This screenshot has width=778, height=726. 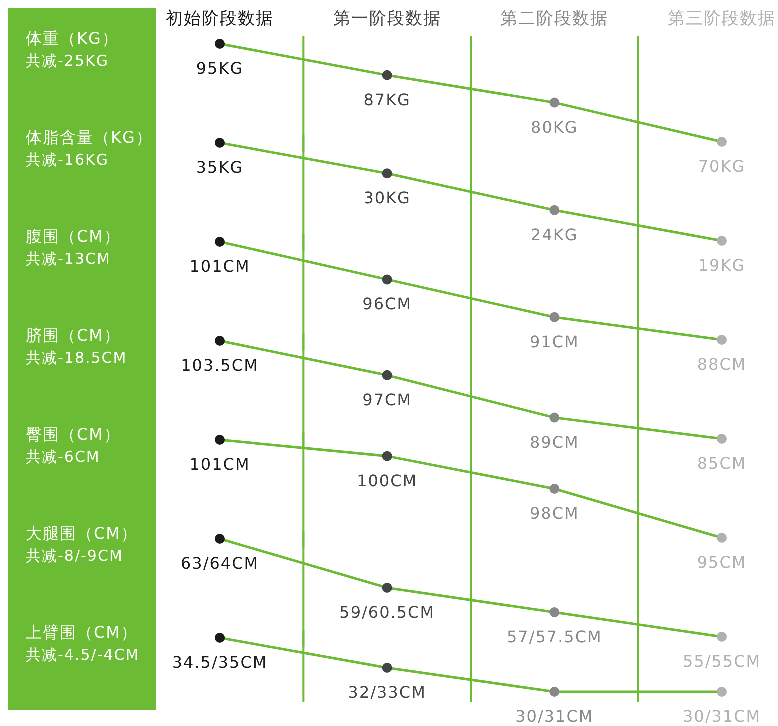 I want to click on data-label: 85CM, so click(x=722, y=463).